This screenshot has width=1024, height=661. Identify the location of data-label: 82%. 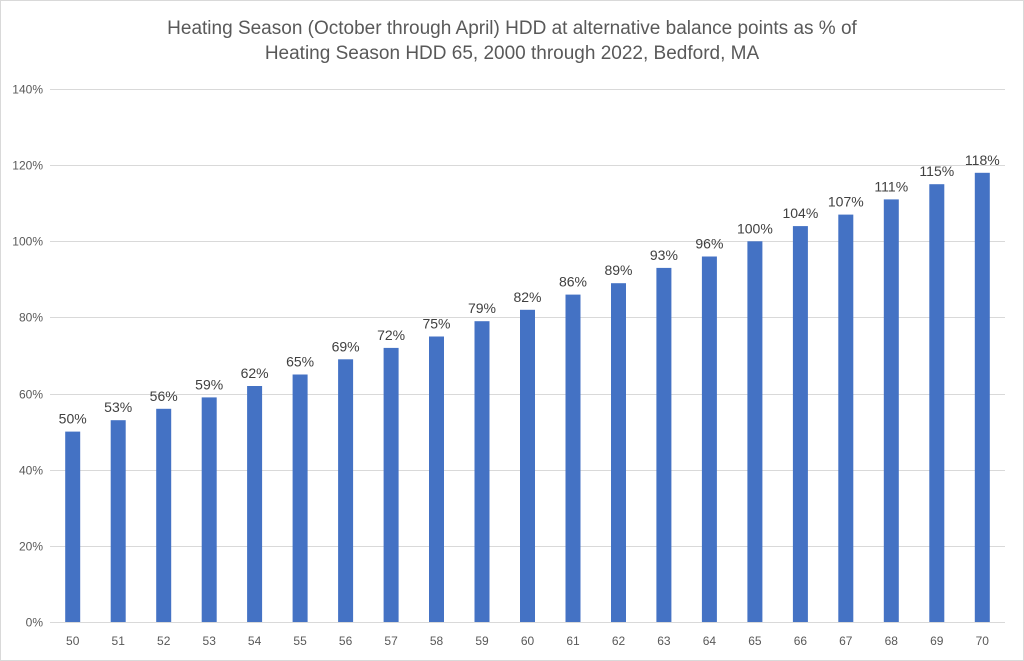
(527, 297).